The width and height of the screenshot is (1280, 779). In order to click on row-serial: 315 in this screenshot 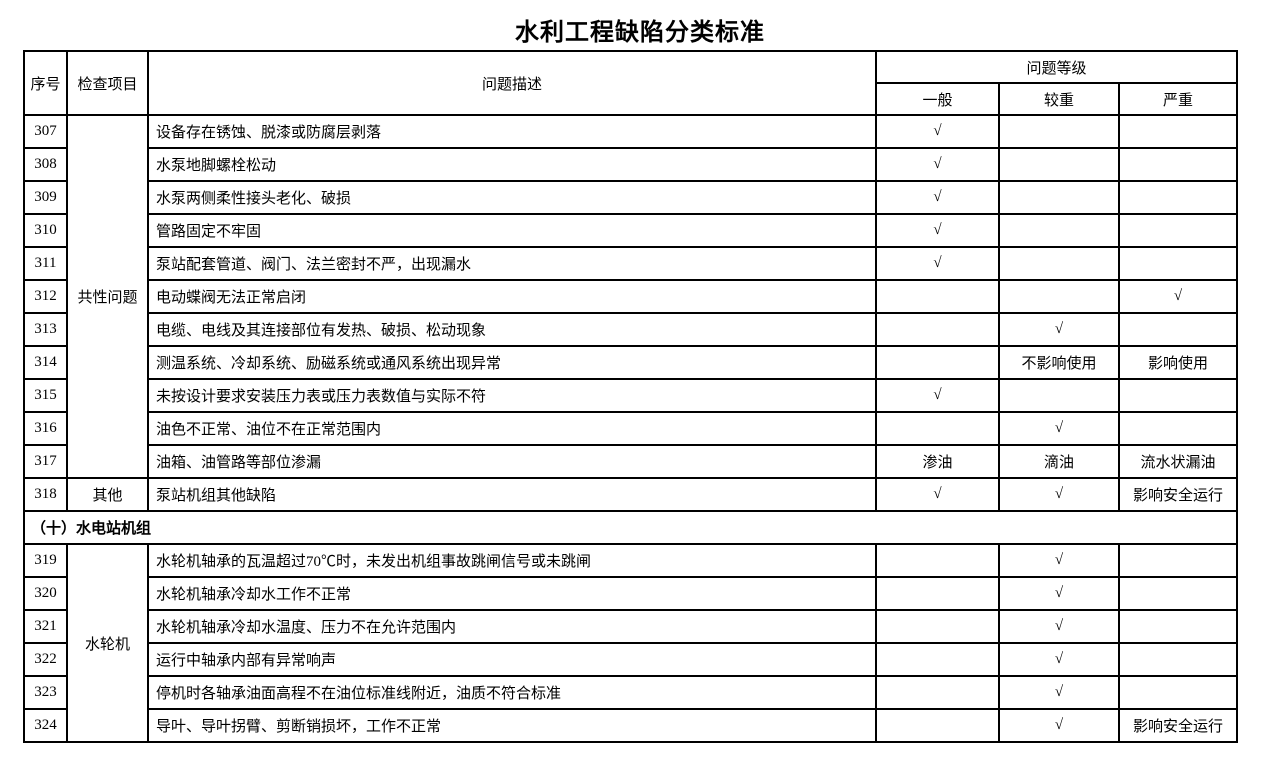, I will do `click(45, 395)`.